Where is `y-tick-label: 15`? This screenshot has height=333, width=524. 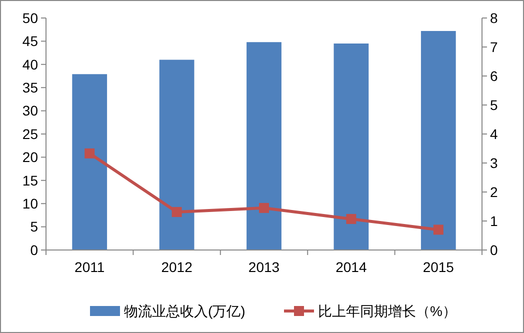 y-tick-label: 15 is located at coordinates (30, 180).